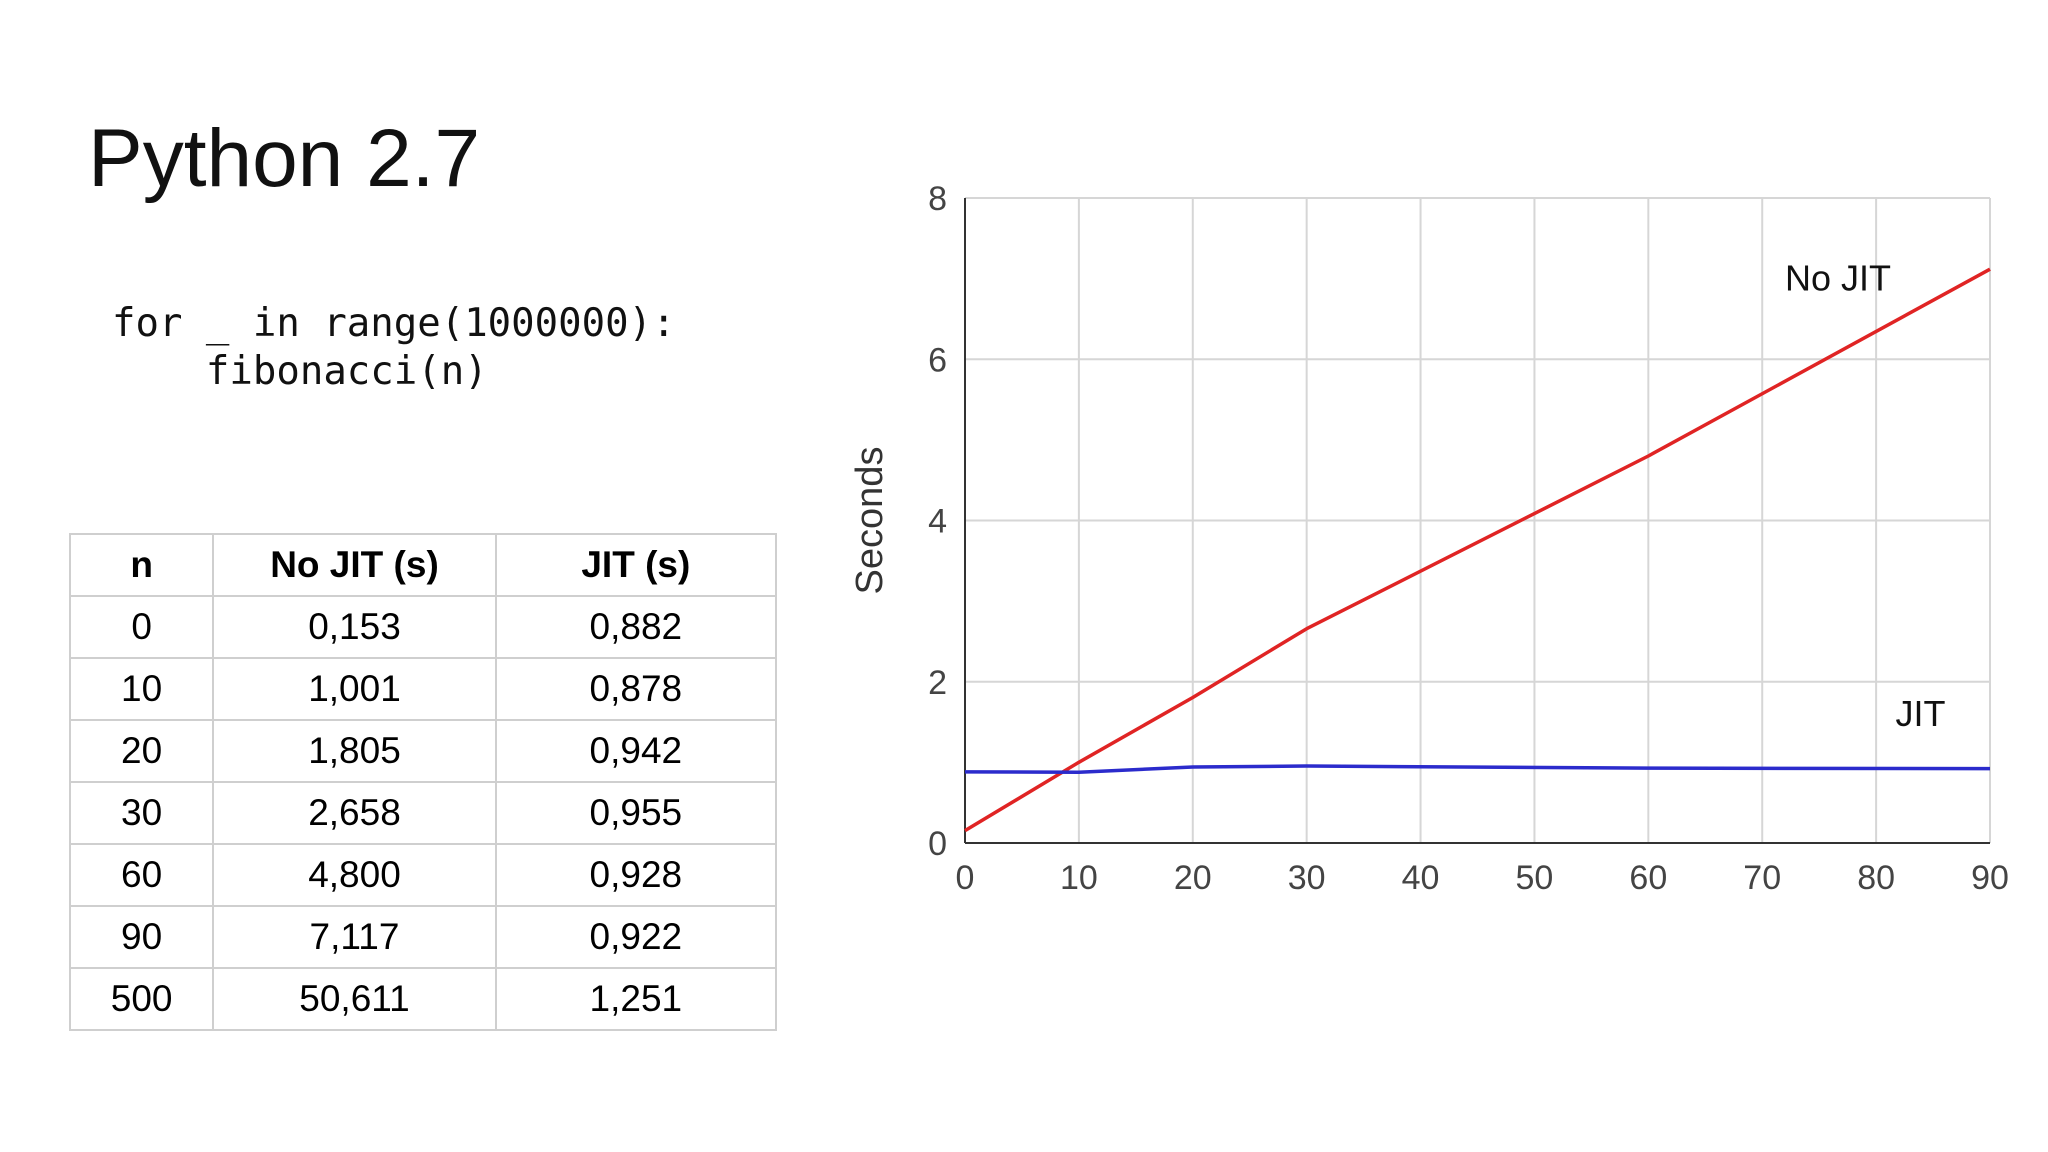 This screenshot has width=2048, height=1152. I want to click on series-label-no-jit: No JIT, so click(1838, 278).